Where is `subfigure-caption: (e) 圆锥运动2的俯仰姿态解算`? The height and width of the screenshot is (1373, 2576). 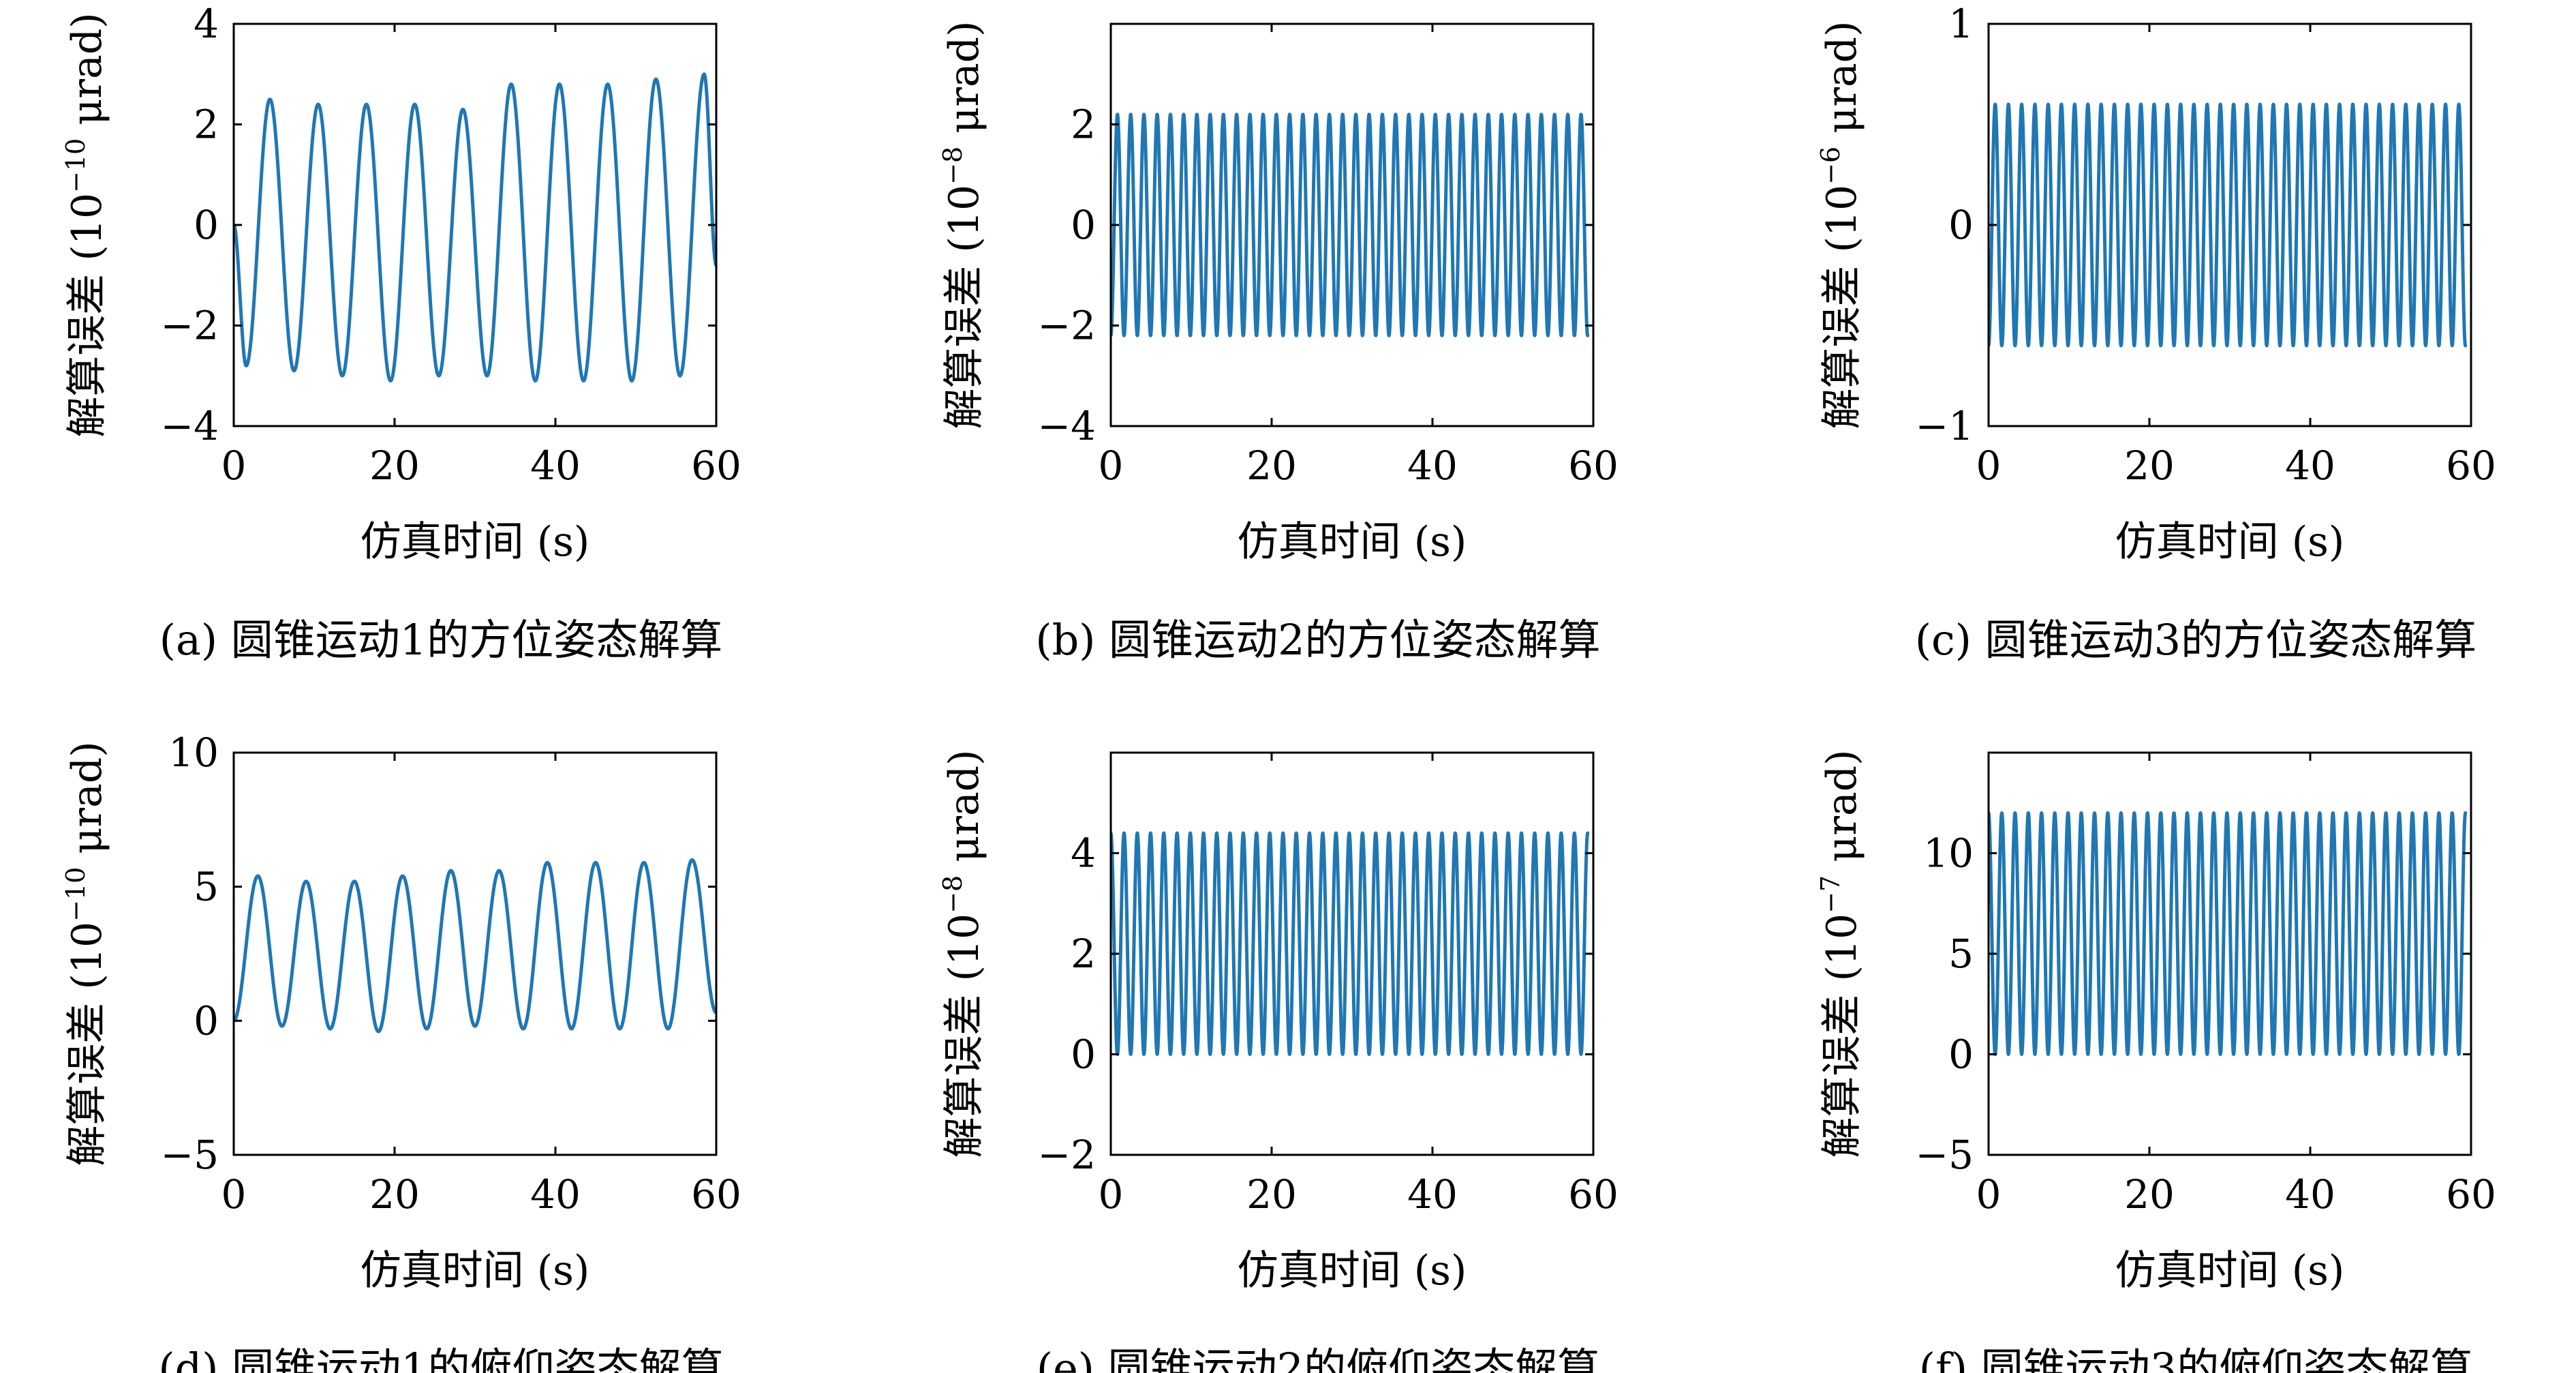 subfigure-caption: (e) 圆锥运动2的俯仰姿态解算 is located at coordinates (1318, 1358).